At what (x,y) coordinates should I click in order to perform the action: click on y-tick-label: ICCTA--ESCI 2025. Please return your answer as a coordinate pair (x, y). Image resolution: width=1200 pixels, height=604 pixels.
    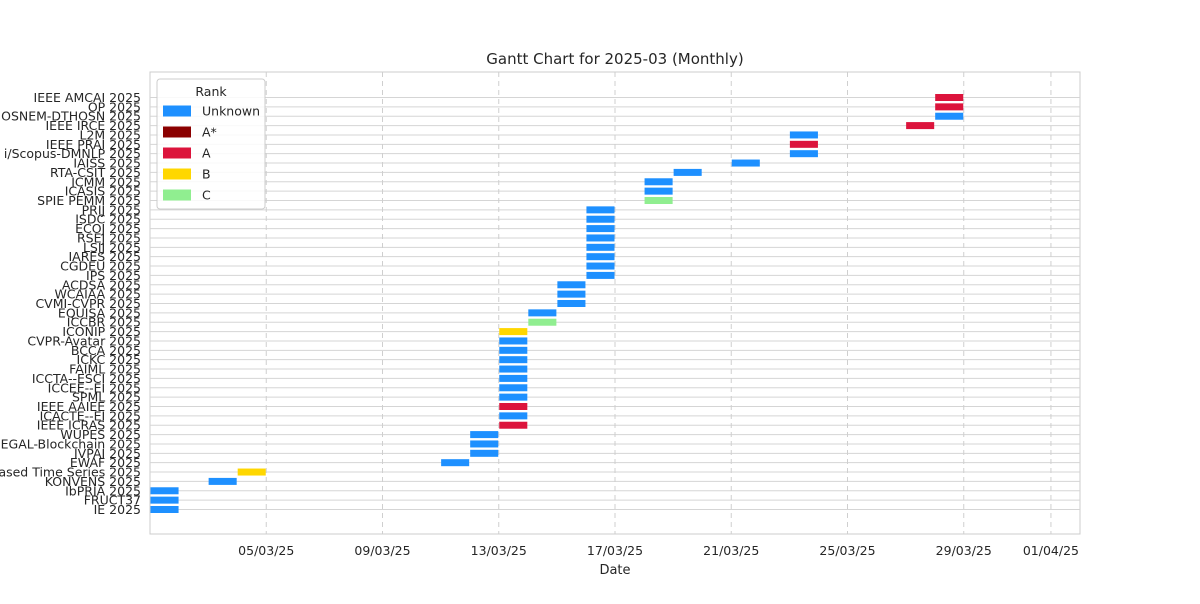
    Looking at the image, I should click on (86, 378).